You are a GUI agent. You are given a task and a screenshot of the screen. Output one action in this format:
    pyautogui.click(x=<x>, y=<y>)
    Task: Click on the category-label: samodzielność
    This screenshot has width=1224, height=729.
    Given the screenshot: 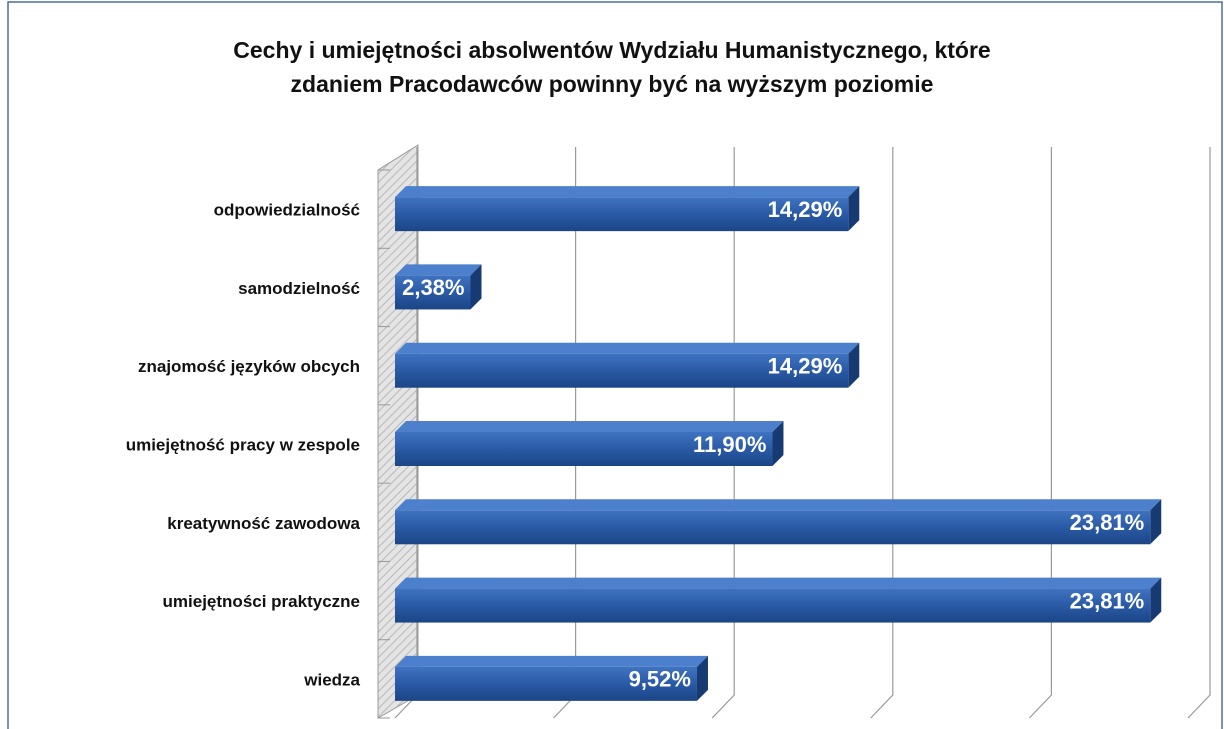 What is the action you would take?
    pyautogui.click(x=299, y=288)
    